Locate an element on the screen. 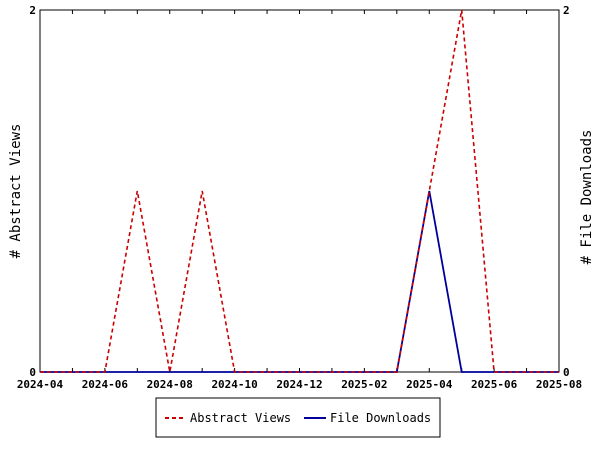 Image resolution: width=600 pixels, height=450 pixels. legend-box is located at coordinates (298, 417).